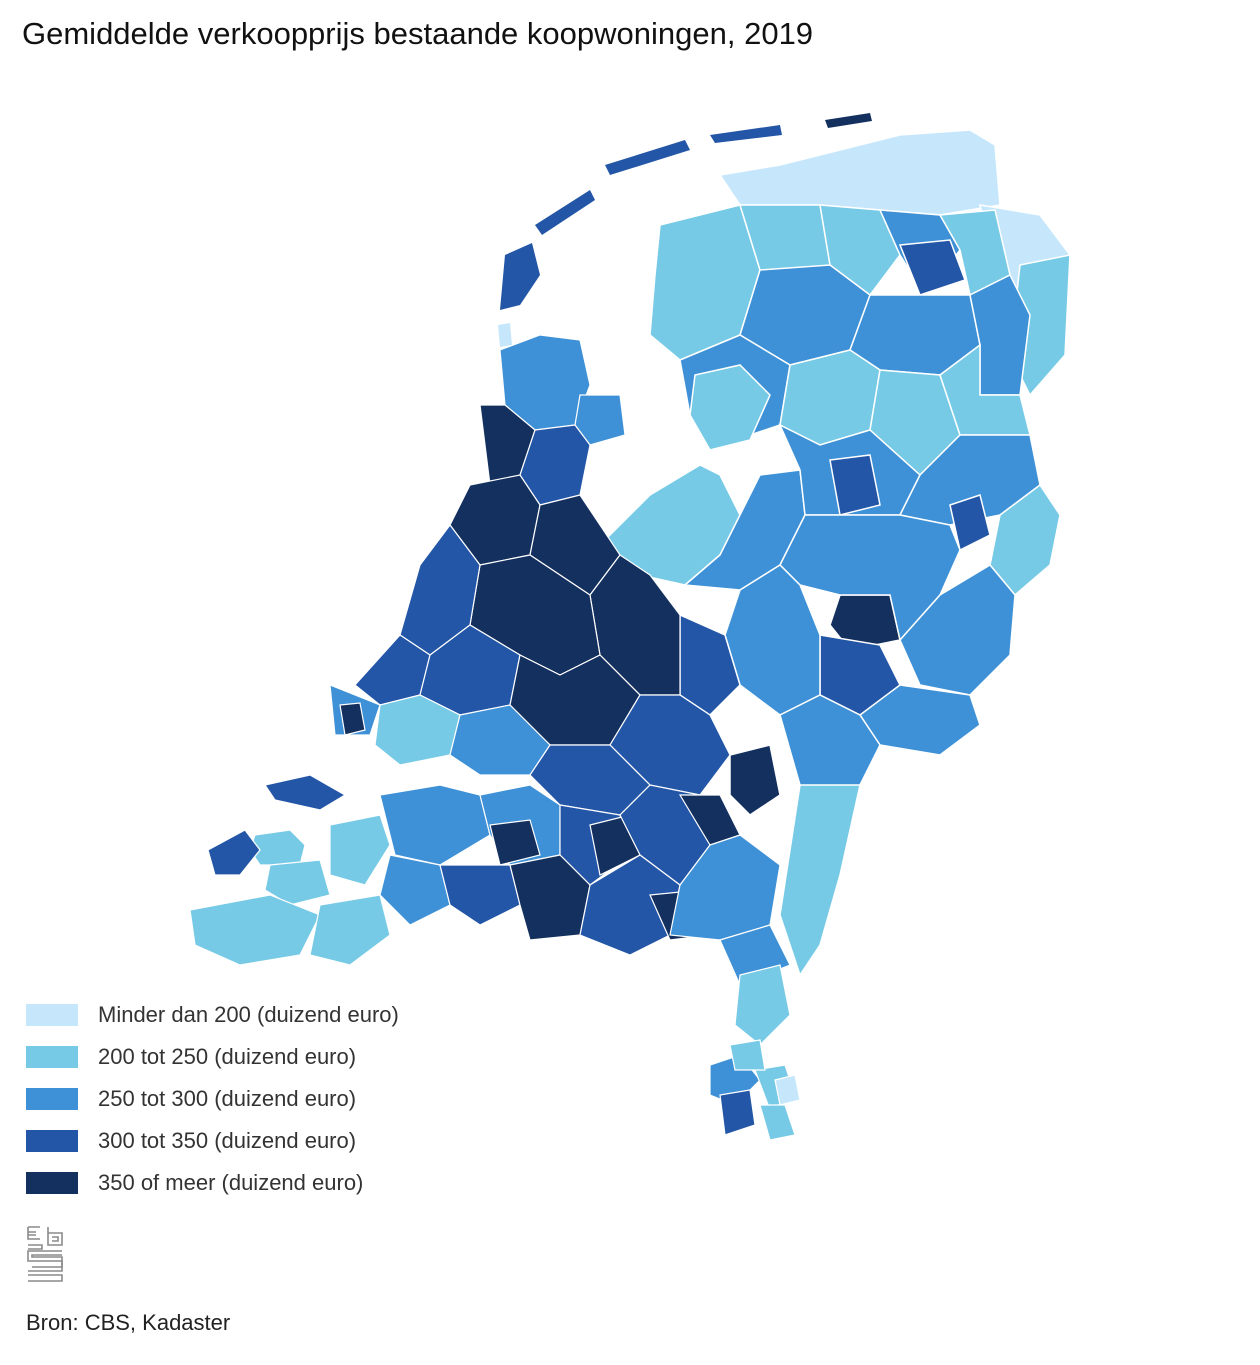 This screenshot has height=1365, width=1260. I want to click on wadden-islands, so click(685, 230).